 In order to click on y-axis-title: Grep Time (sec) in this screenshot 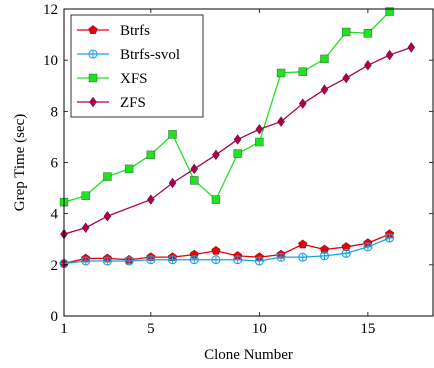, I will do `click(20, 163)`.